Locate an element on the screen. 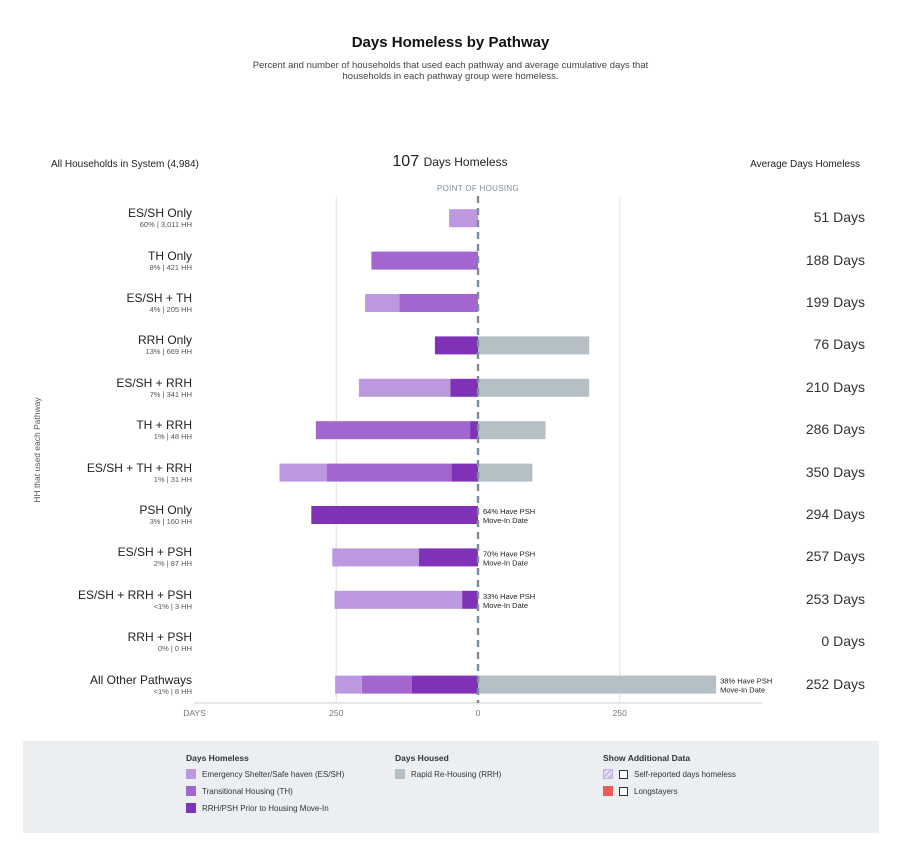 This screenshot has width=901, height=856. pathway-name: ES/SH + TH is located at coordinates (159, 298).